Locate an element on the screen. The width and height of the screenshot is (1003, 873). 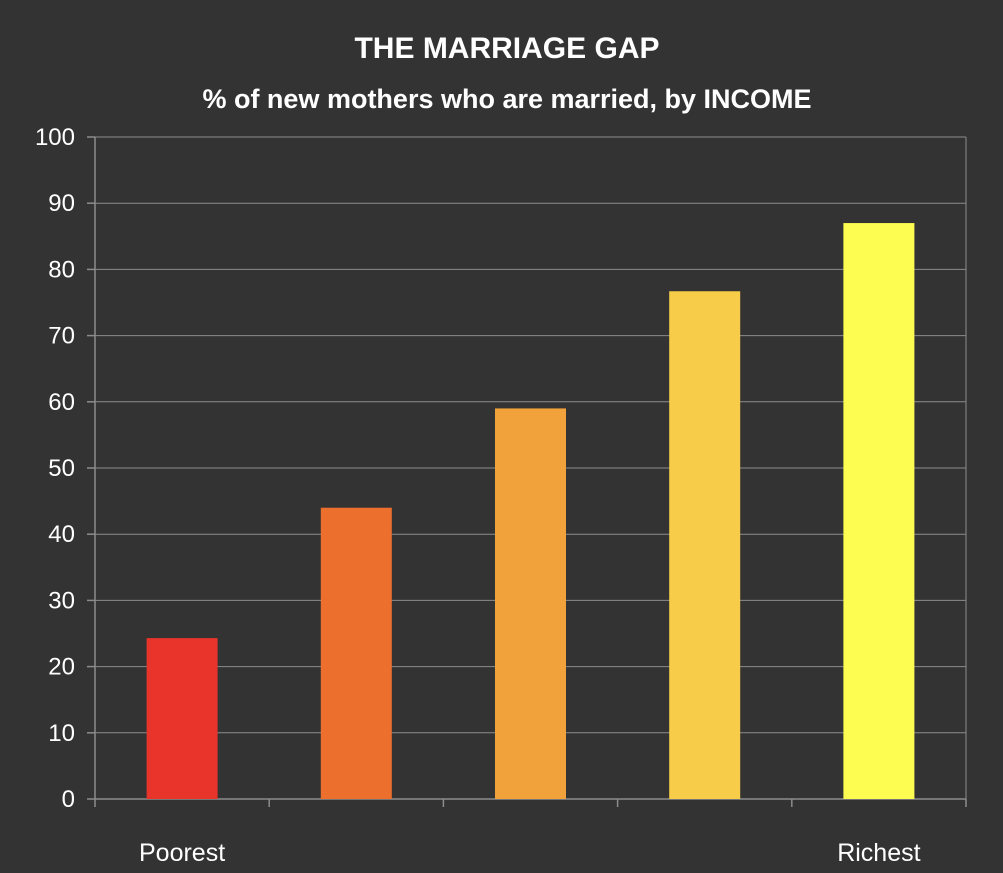
y-tick-label-50: 50 is located at coordinates (61, 468).